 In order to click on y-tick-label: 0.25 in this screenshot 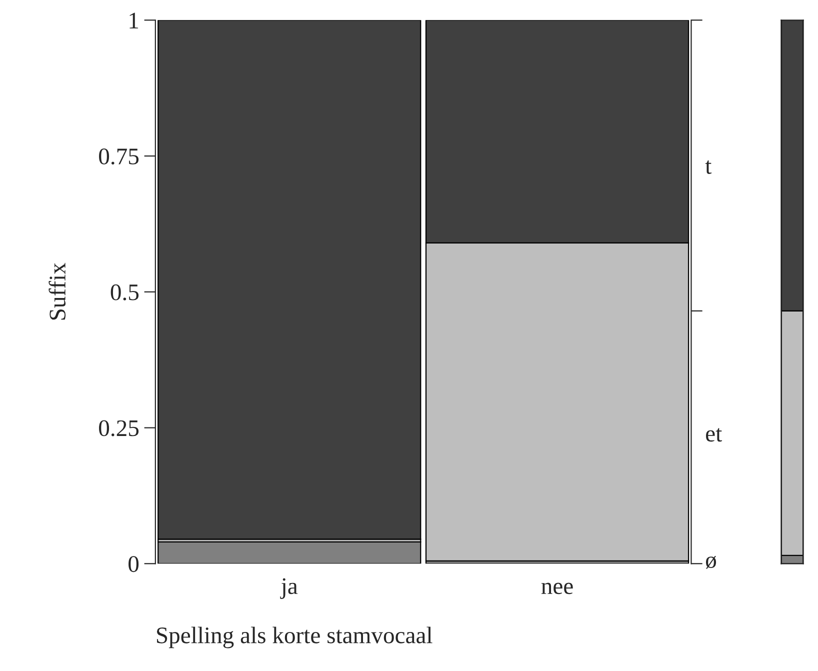, I will do `click(119, 428)`.